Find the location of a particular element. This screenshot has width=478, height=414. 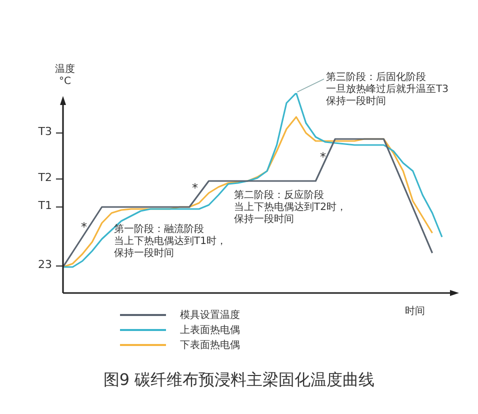

text: T2 is located at coordinates (45, 177).